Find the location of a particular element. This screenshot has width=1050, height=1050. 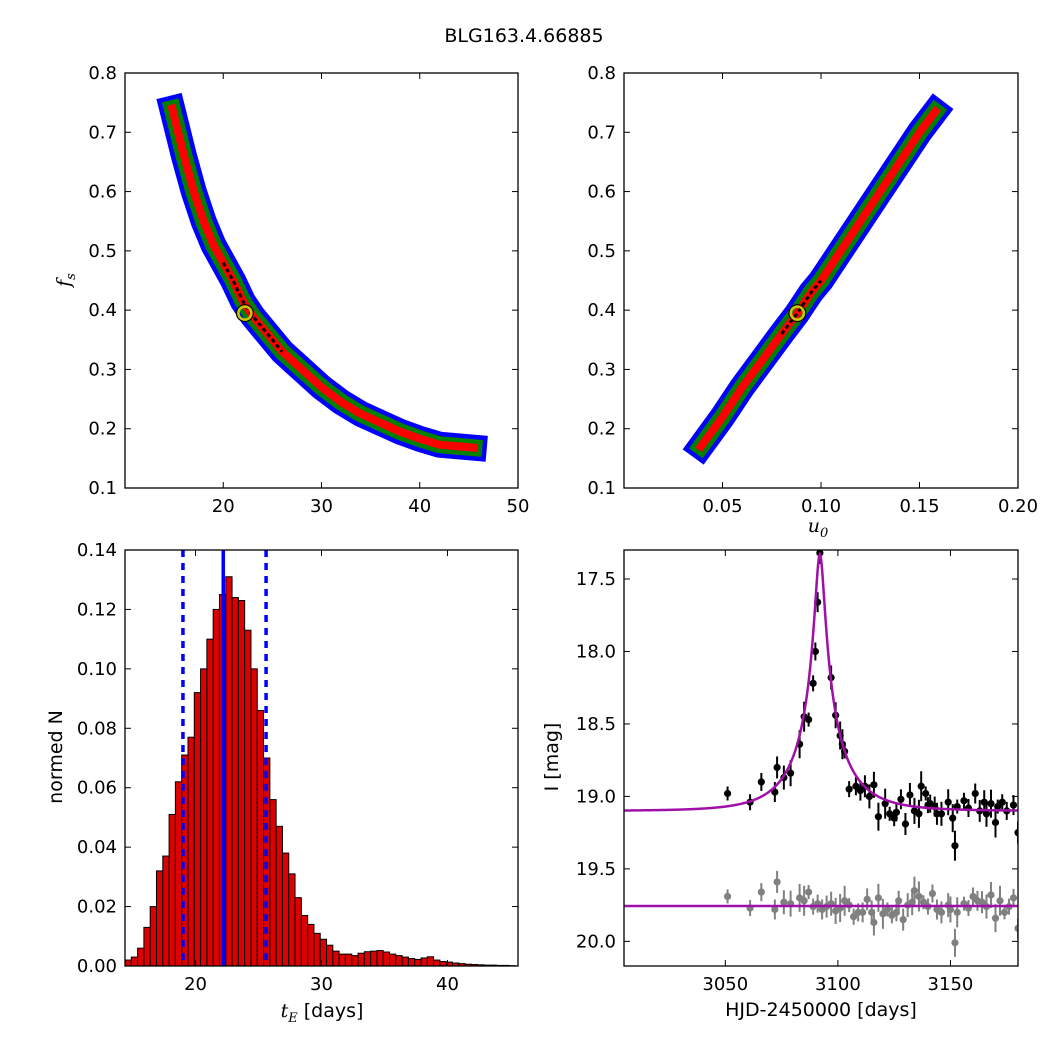

panel0-frame is located at coordinates (321, 280).